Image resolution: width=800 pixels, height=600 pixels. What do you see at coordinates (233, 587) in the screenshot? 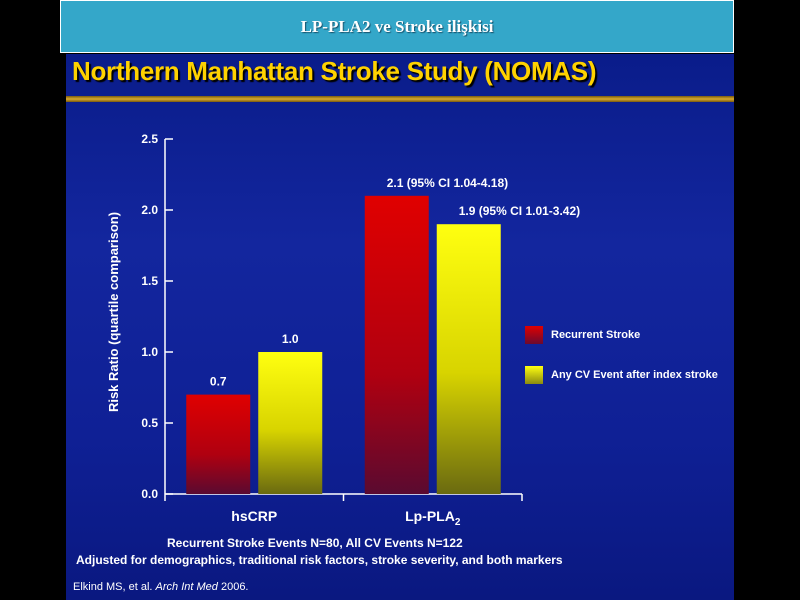
I see `citation-year: 2006.` at bounding box center [233, 587].